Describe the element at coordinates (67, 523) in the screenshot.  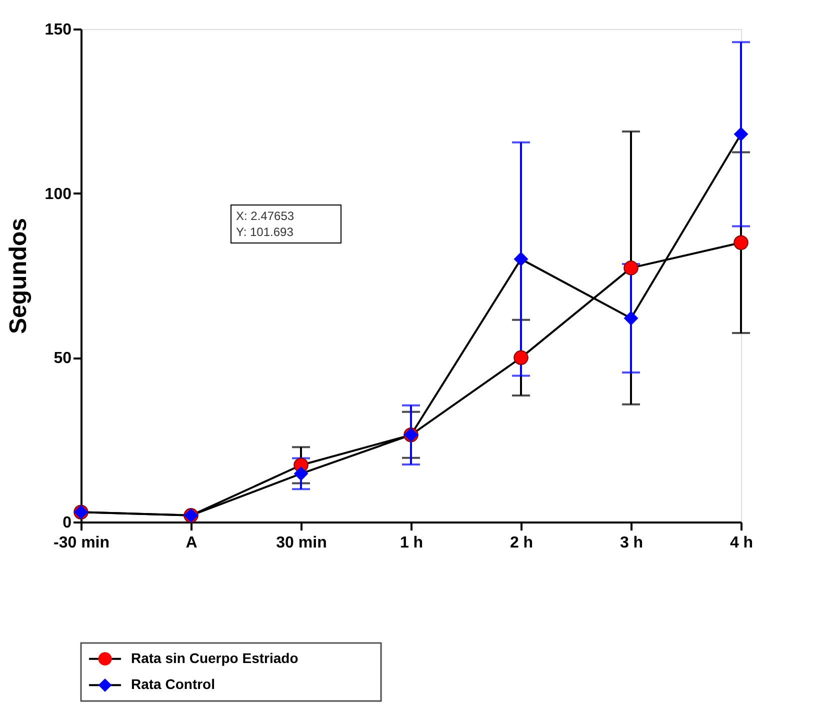
I see `y-tick-label: 0` at that location.